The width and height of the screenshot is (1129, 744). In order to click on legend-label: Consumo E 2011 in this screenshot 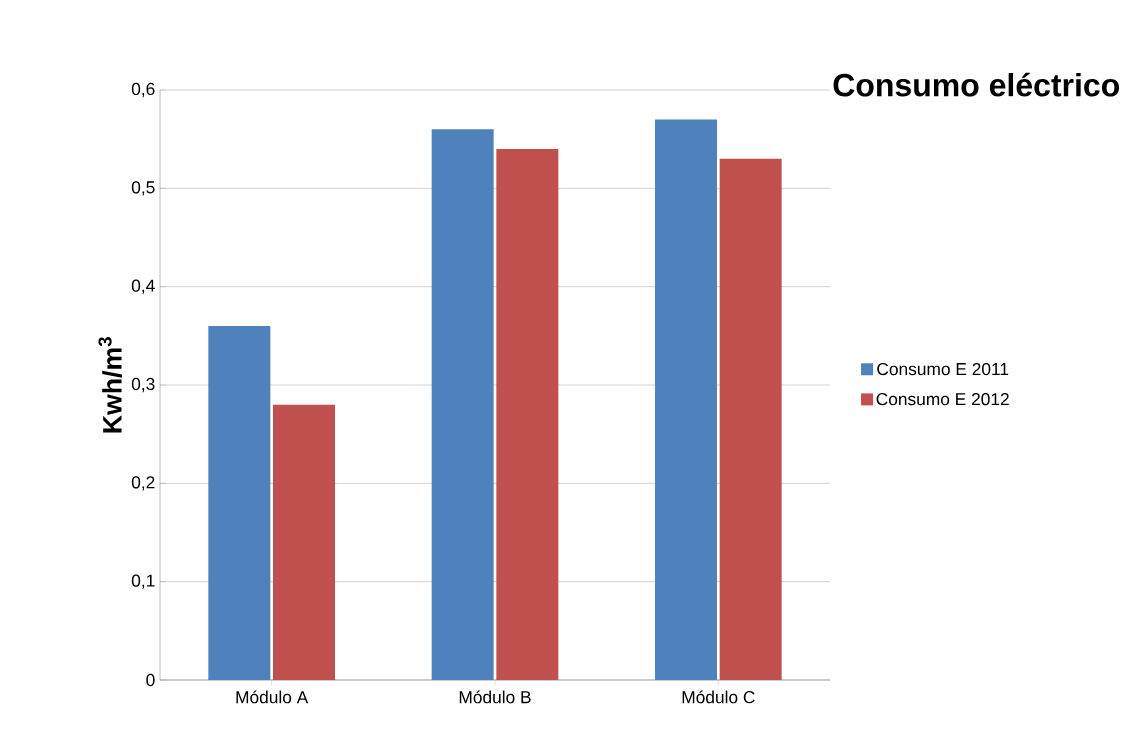, I will do `click(943, 369)`.